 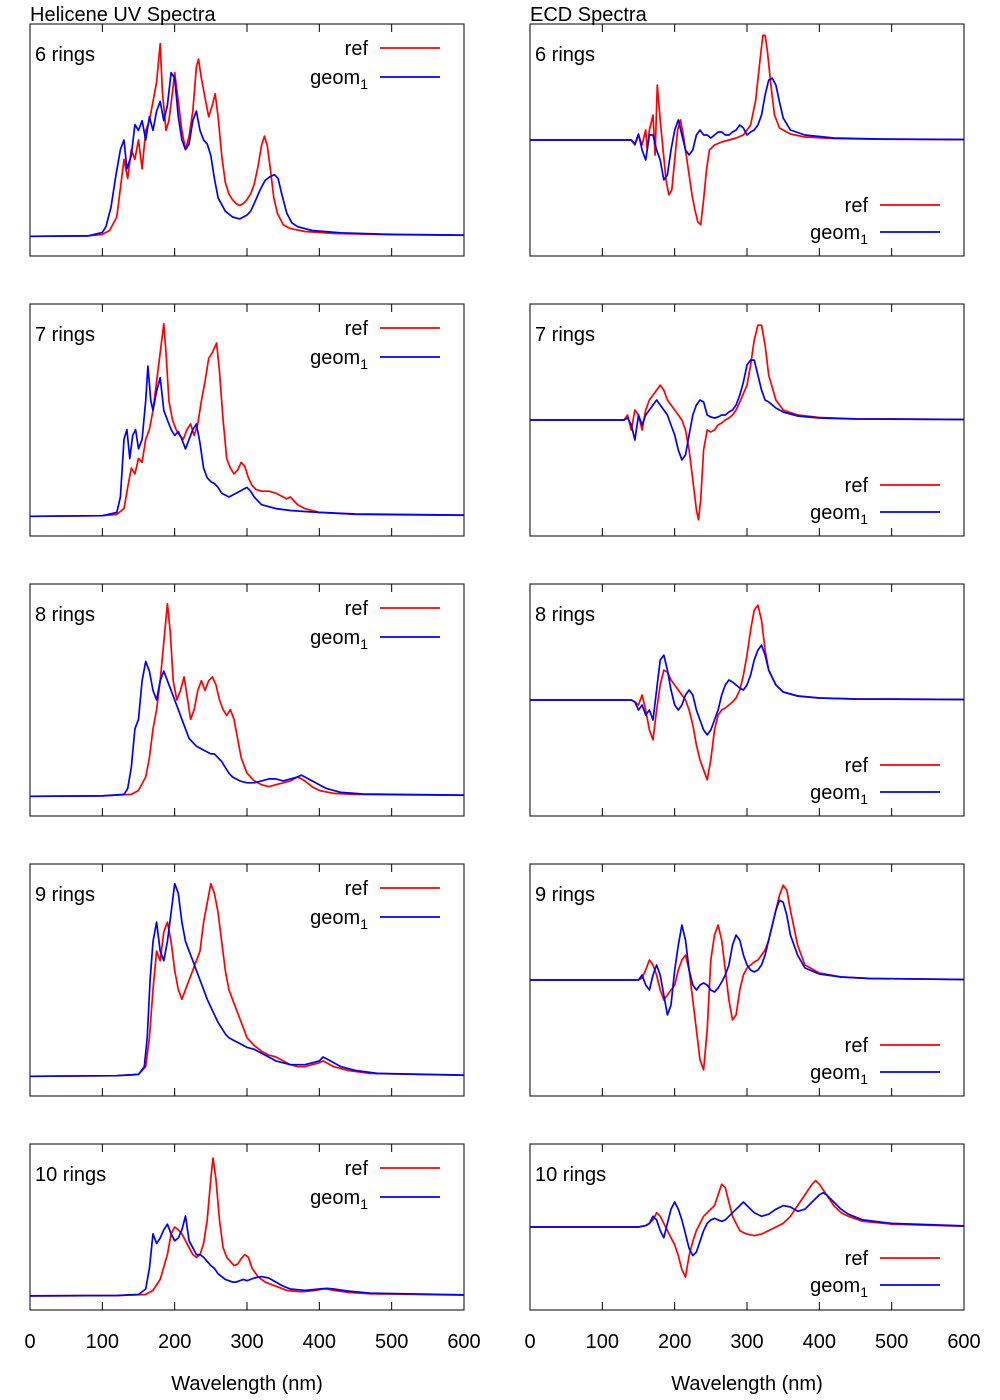 What do you see at coordinates (247, 1384) in the screenshot?
I see `left-xlabel: Wavelength (nm)` at bounding box center [247, 1384].